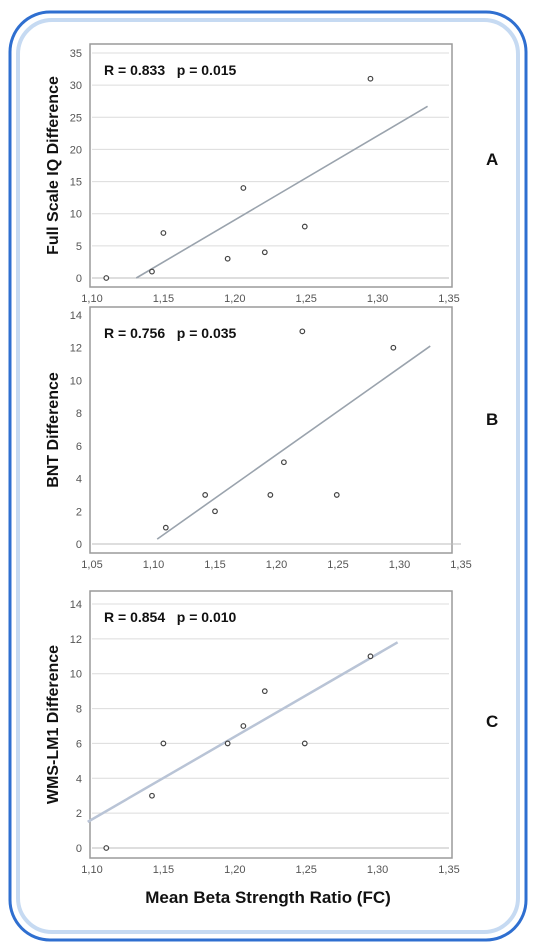 Image resolution: width=536 pixels, height=952 pixels. What do you see at coordinates (492, 419) in the screenshot?
I see `panel-label-b: B` at bounding box center [492, 419].